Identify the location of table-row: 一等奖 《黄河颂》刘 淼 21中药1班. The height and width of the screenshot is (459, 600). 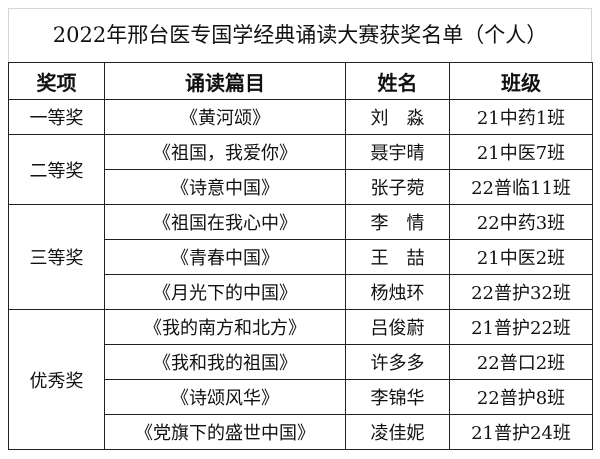
(300, 117).